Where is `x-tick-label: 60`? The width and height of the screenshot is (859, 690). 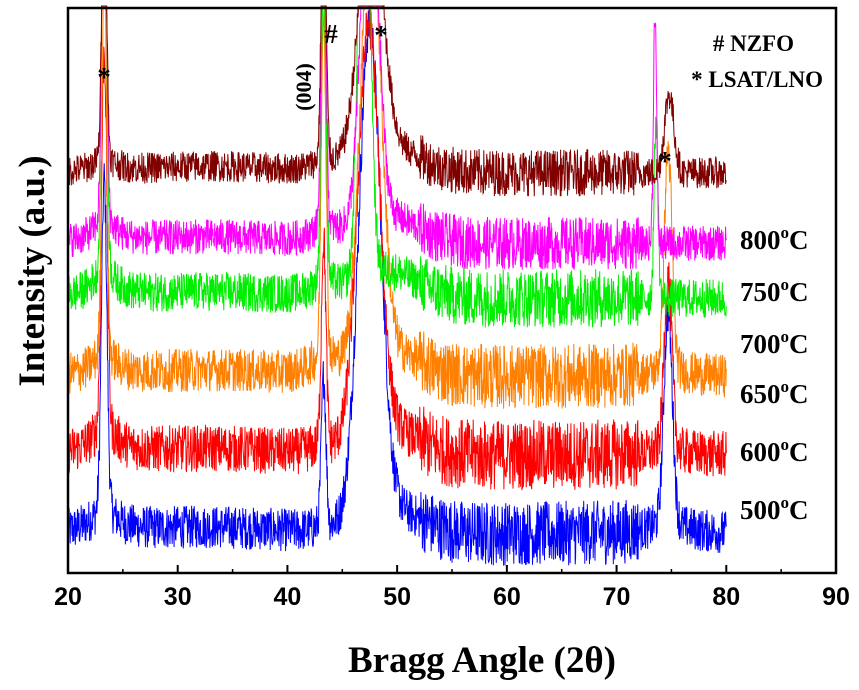 x-tick-label: 60 is located at coordinates (507, 597).